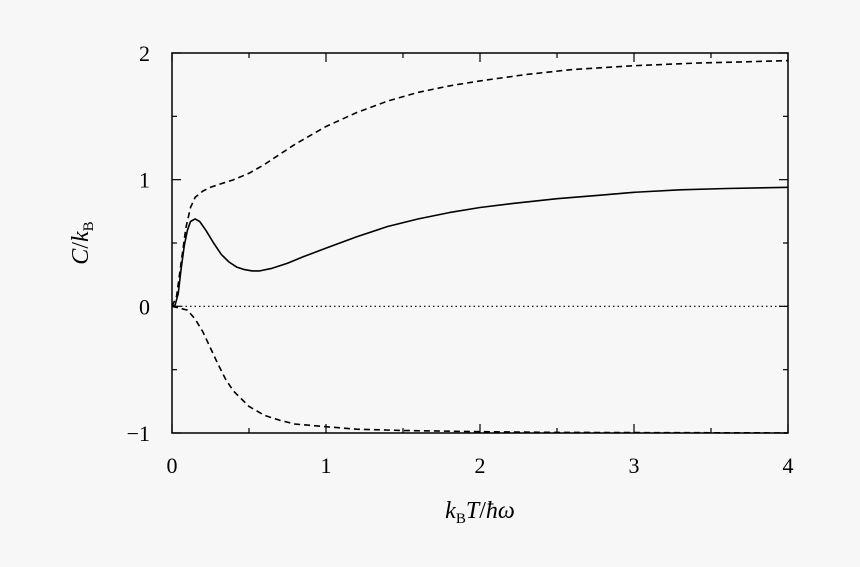 This screenshot has width=860, height=567. I want to click on y-tick-label: 2, so click(144, 53).